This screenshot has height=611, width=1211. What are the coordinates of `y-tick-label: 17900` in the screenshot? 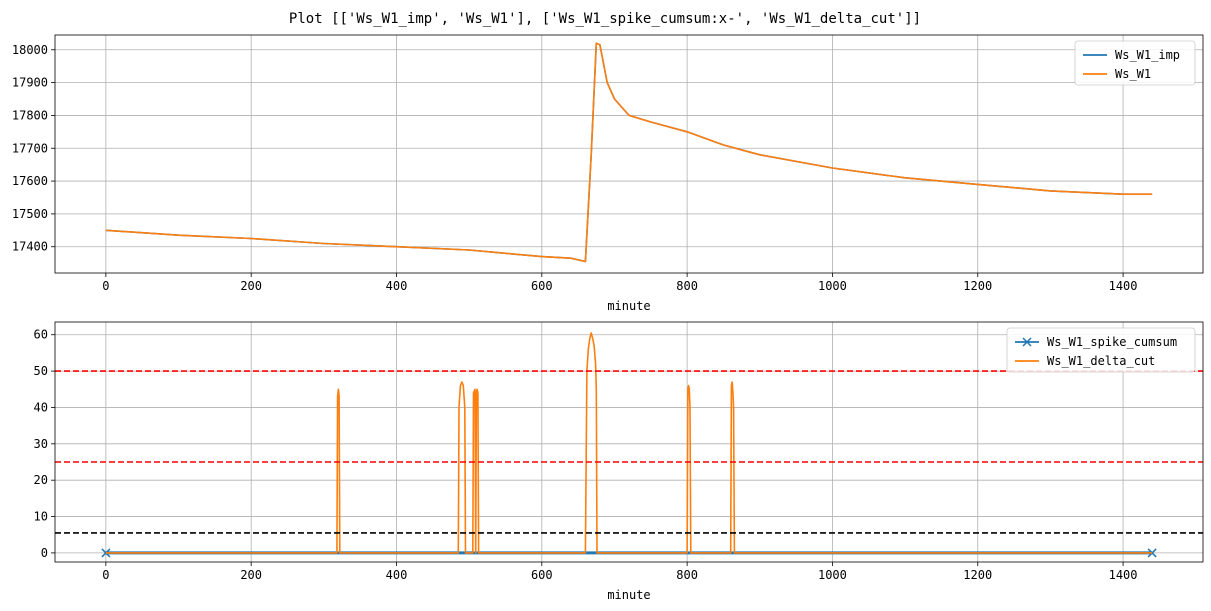 It's located at (30, 83).